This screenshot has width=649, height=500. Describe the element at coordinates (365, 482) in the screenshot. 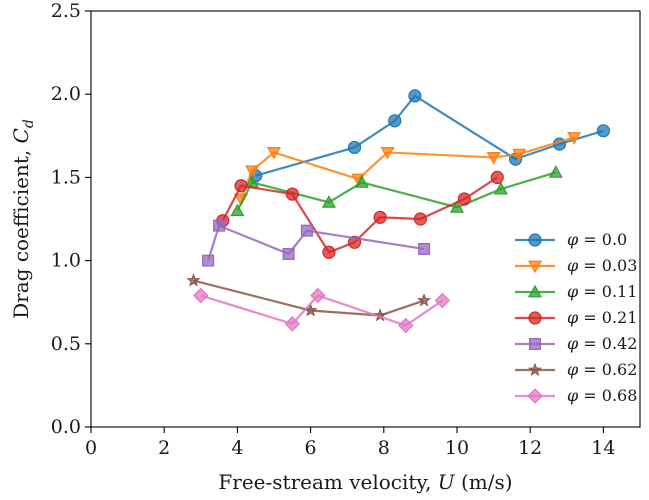

I see `x-axis-label: Free-stream velocity, U (m/s)` at that location.